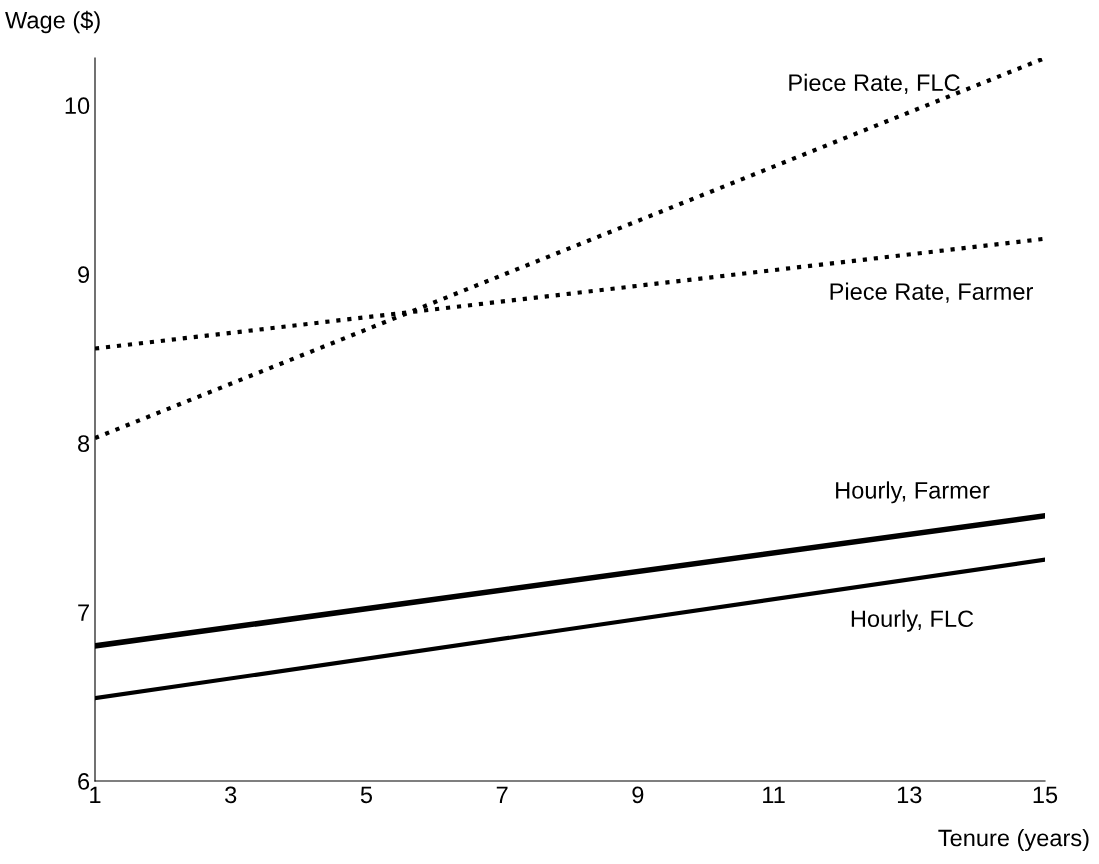 This screenshot has height=864, width=1099. What do you see at coordinates (1045, 795) in the screenshot?
I see `x-tick-label: 15` at bounding box center [1045, 795].